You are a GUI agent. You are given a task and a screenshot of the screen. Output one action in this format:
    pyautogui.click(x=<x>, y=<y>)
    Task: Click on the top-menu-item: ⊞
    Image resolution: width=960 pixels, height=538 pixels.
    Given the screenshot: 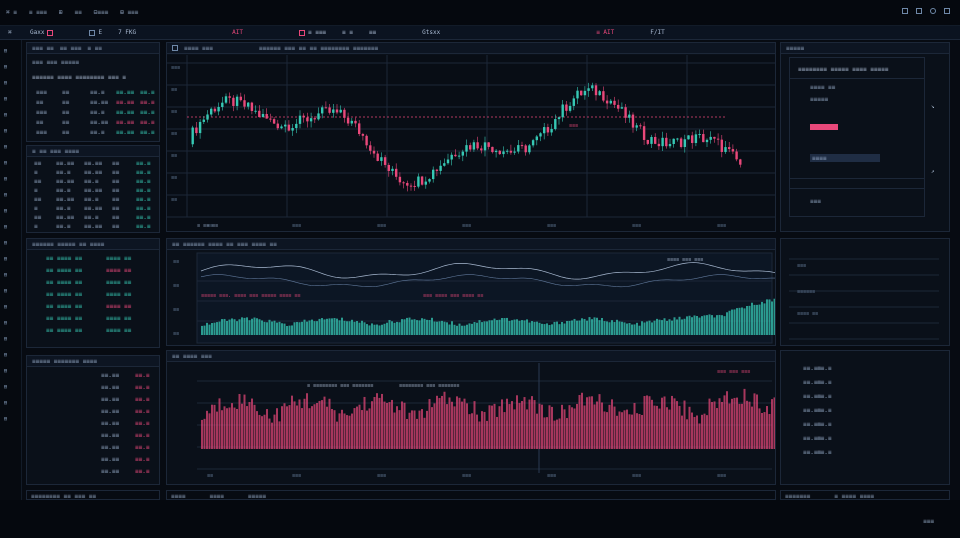 What is the action you would take?
    pyautogui.click(x=60, y=12)
    